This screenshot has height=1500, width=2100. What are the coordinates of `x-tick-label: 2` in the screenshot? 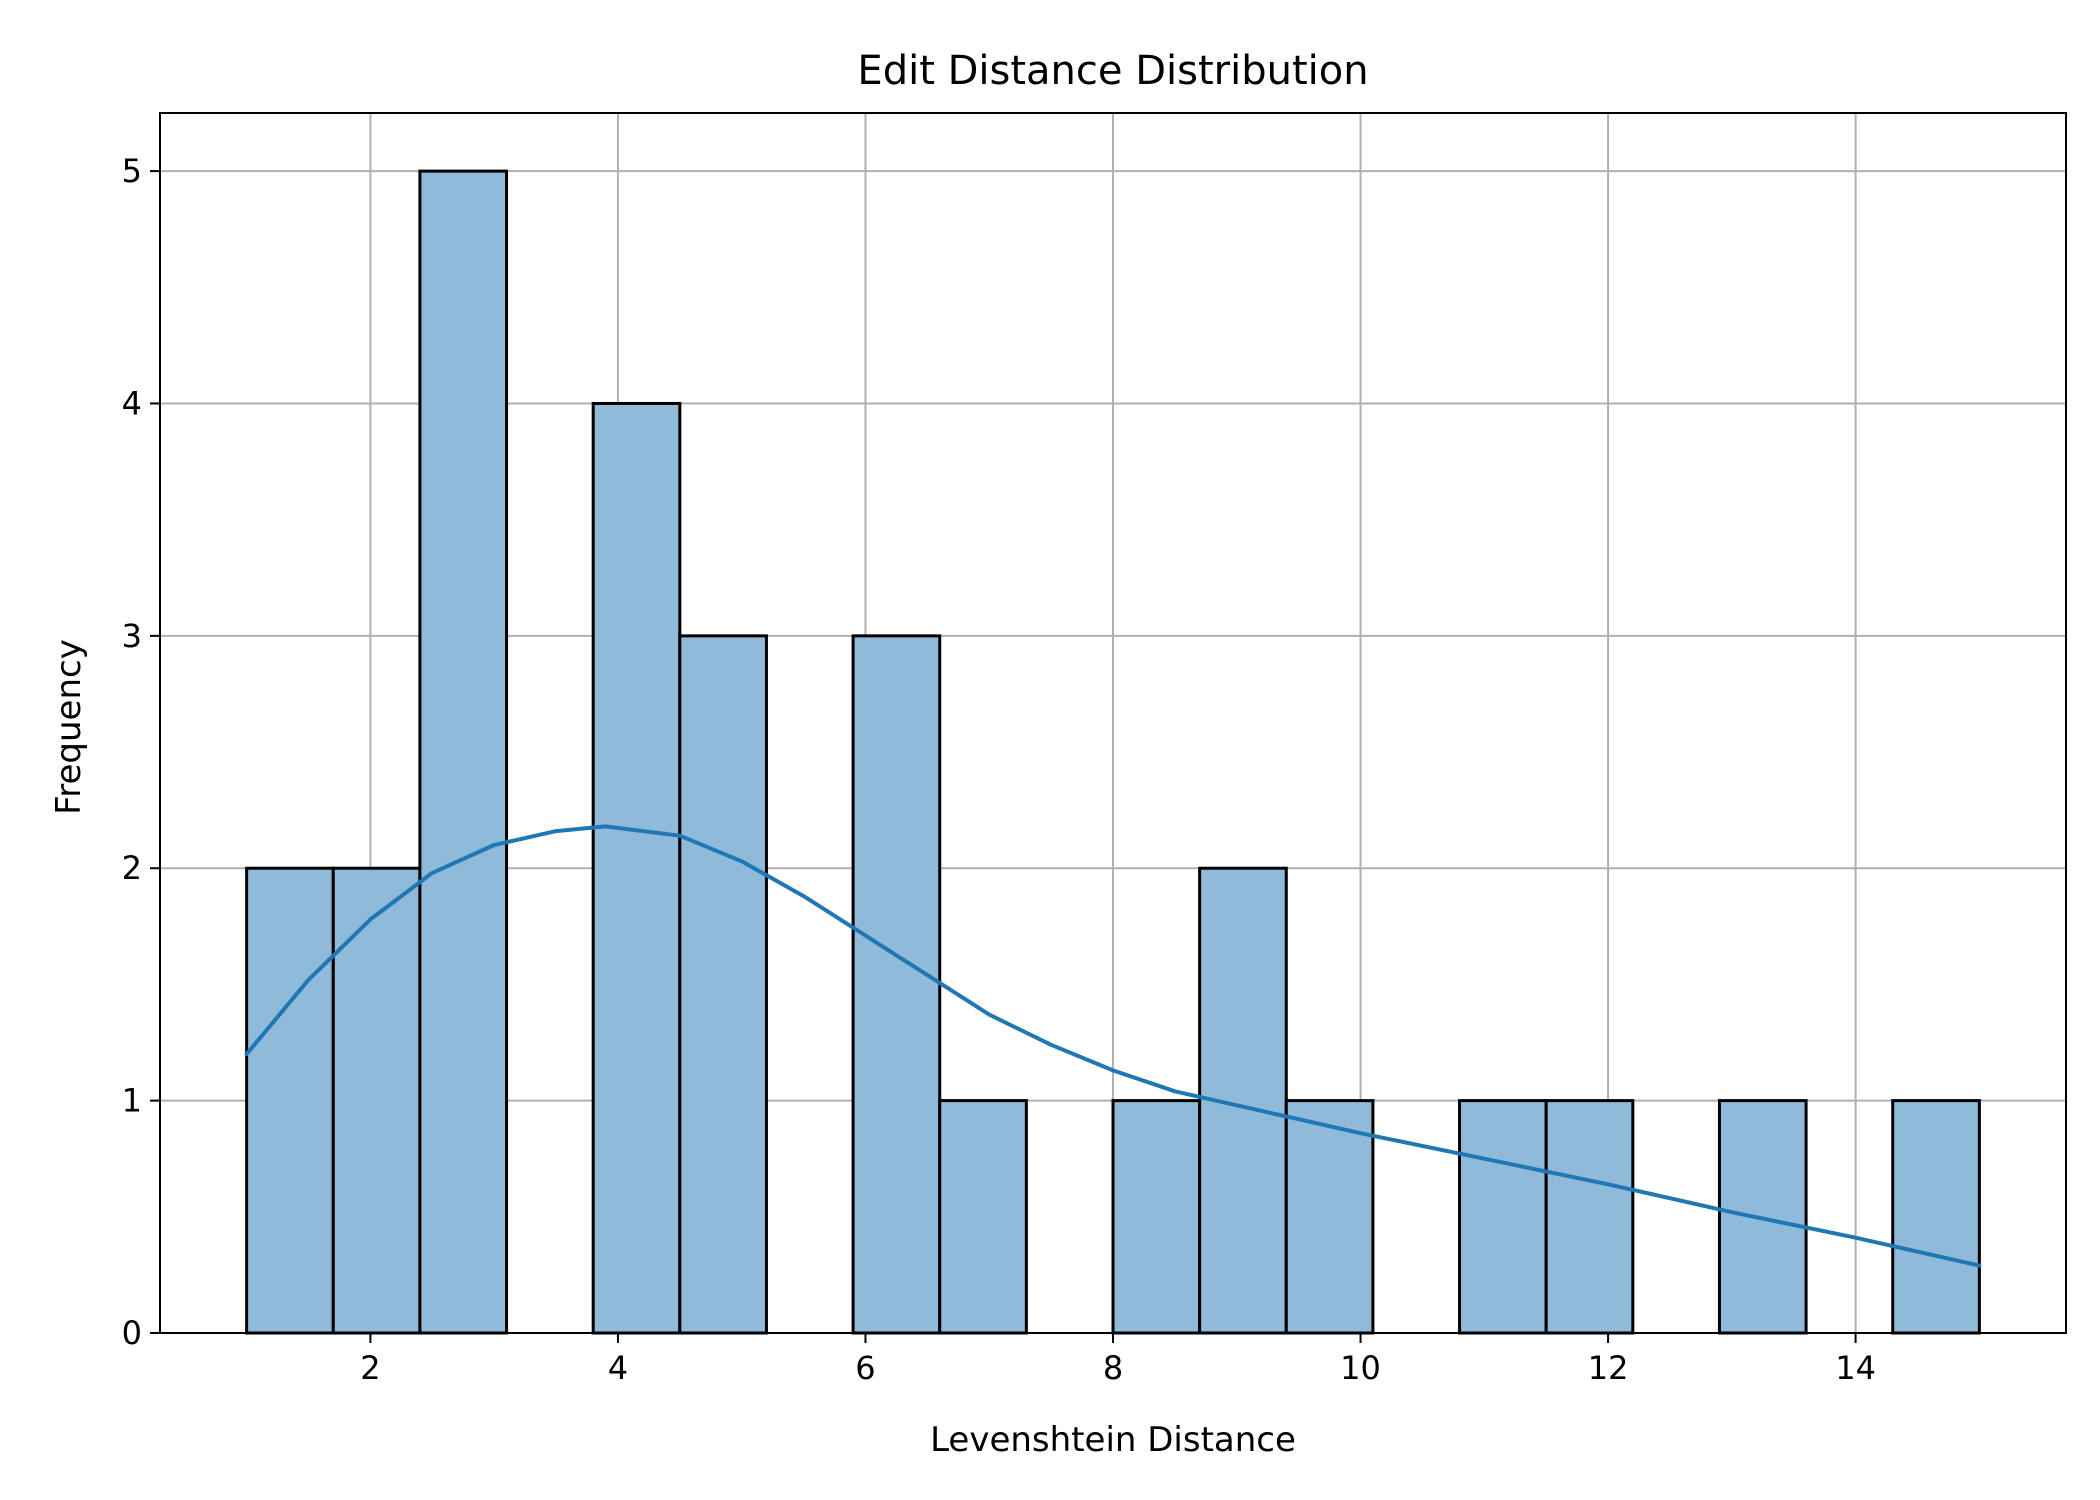 It's located at (370, 1368).